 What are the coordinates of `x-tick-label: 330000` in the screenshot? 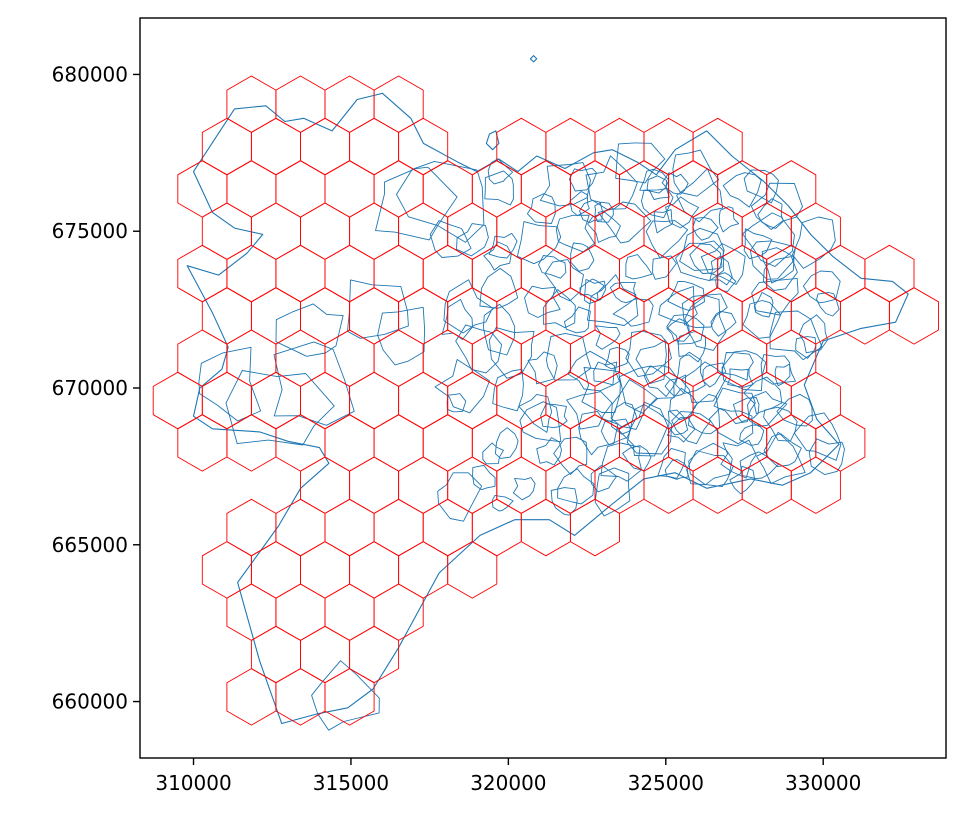 It's located at (823, 783).